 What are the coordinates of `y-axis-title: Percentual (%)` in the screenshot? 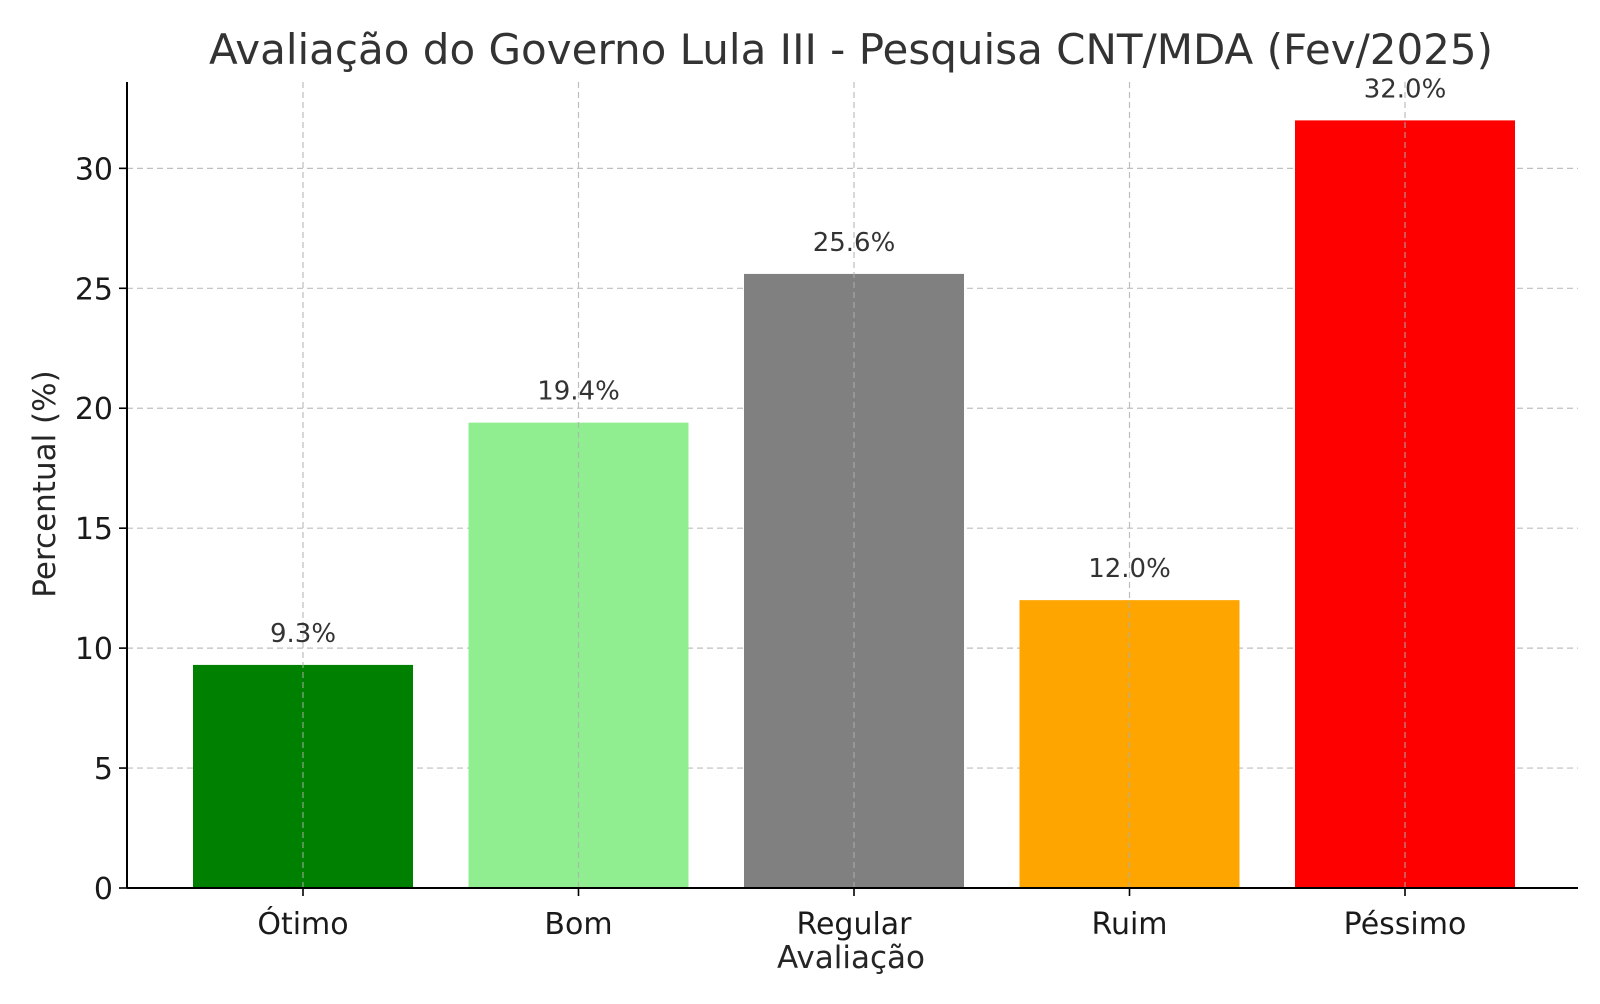 It's located at (45, 483).